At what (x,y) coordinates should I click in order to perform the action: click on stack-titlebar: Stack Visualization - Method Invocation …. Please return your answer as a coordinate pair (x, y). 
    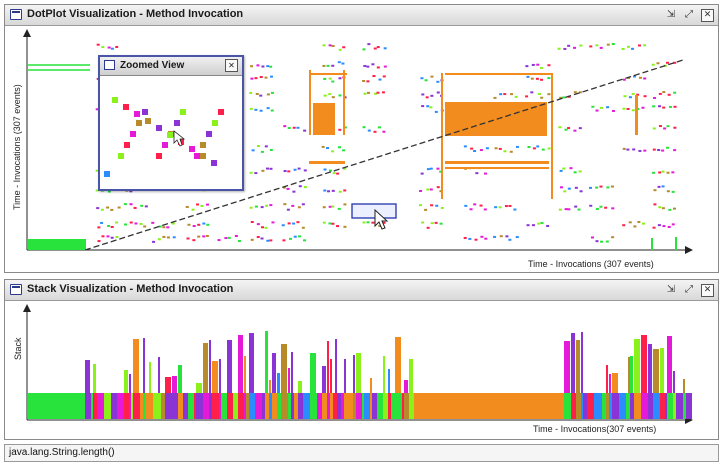
    Looking at the image, I should click on (361, 290).